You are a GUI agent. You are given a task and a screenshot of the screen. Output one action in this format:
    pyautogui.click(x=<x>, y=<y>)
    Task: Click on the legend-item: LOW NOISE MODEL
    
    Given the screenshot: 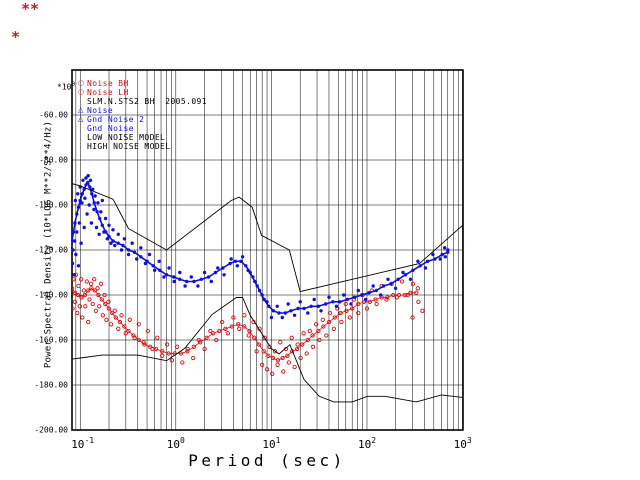 What is the action you would take?
    pyautogui.click(x=142, y=137)
    